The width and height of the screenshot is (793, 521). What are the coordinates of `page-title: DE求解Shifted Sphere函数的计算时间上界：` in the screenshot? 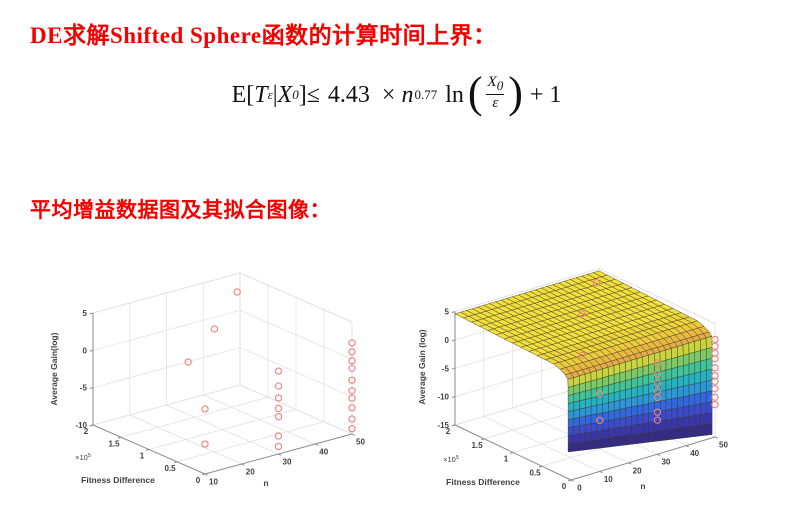 It's located at (263, 35).